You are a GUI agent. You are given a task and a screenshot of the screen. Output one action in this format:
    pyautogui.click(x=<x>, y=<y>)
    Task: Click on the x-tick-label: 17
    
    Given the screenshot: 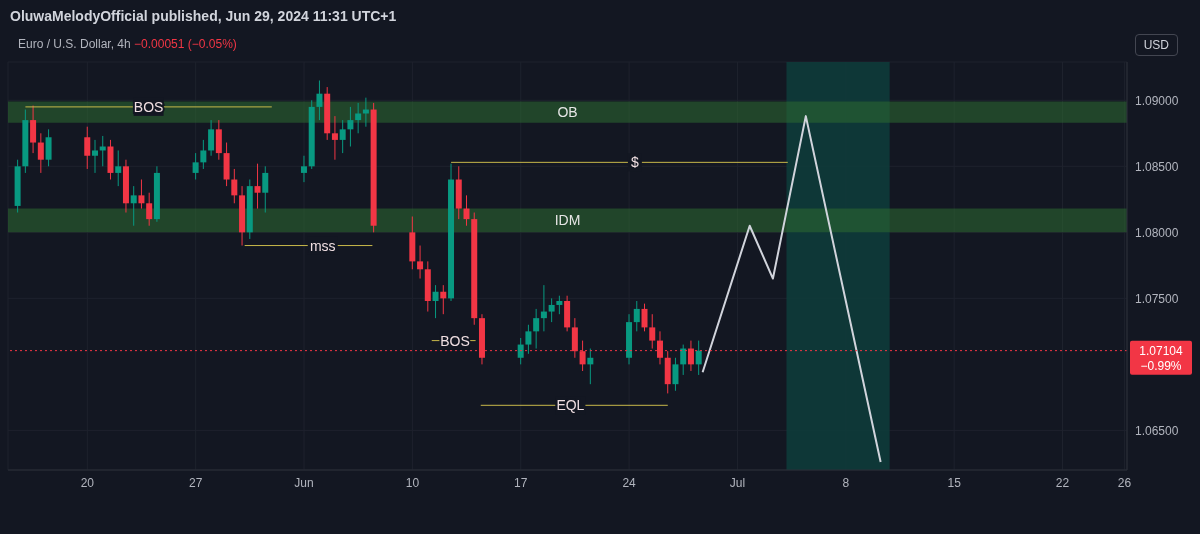 What is the action you would take?
    pyautogui.click(x=521, y=482)
    